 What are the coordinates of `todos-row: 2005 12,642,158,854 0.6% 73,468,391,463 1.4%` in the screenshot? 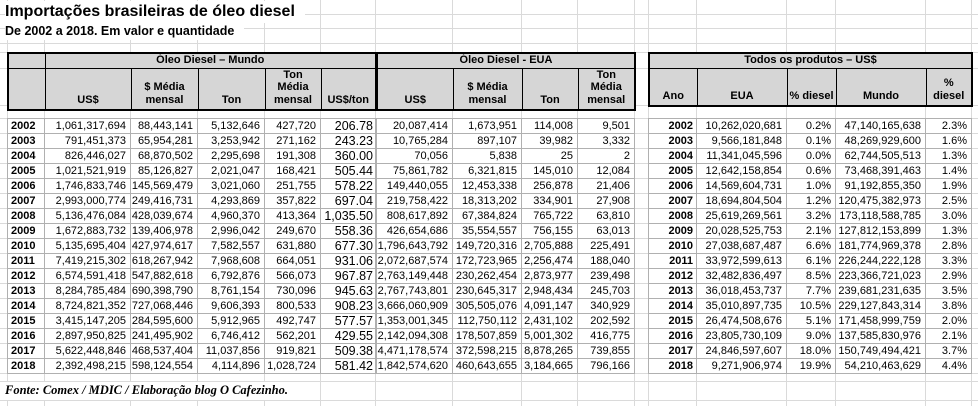 It's located at (810, 171).